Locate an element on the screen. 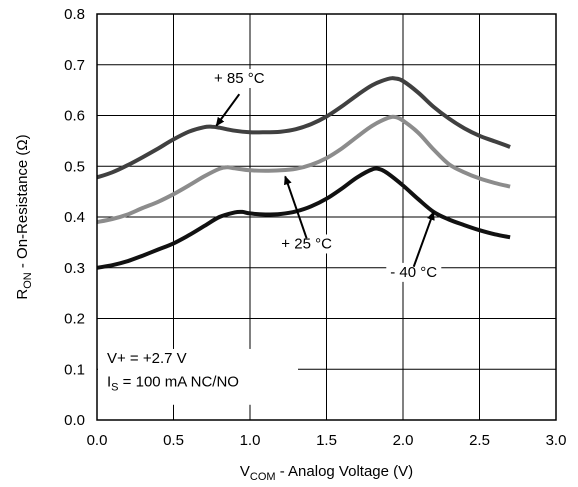  annotation-25-C: + 25 °C is located at coordinates (307, 214).